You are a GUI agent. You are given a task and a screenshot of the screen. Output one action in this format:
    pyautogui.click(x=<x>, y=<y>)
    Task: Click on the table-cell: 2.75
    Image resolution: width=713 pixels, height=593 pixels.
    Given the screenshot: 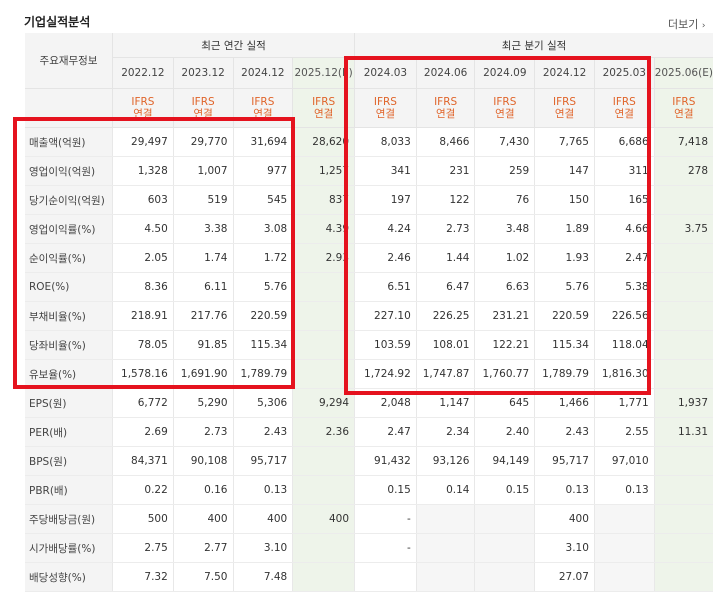 What is the action you would take?
    pyautogui.click(x=143, y=548)
    